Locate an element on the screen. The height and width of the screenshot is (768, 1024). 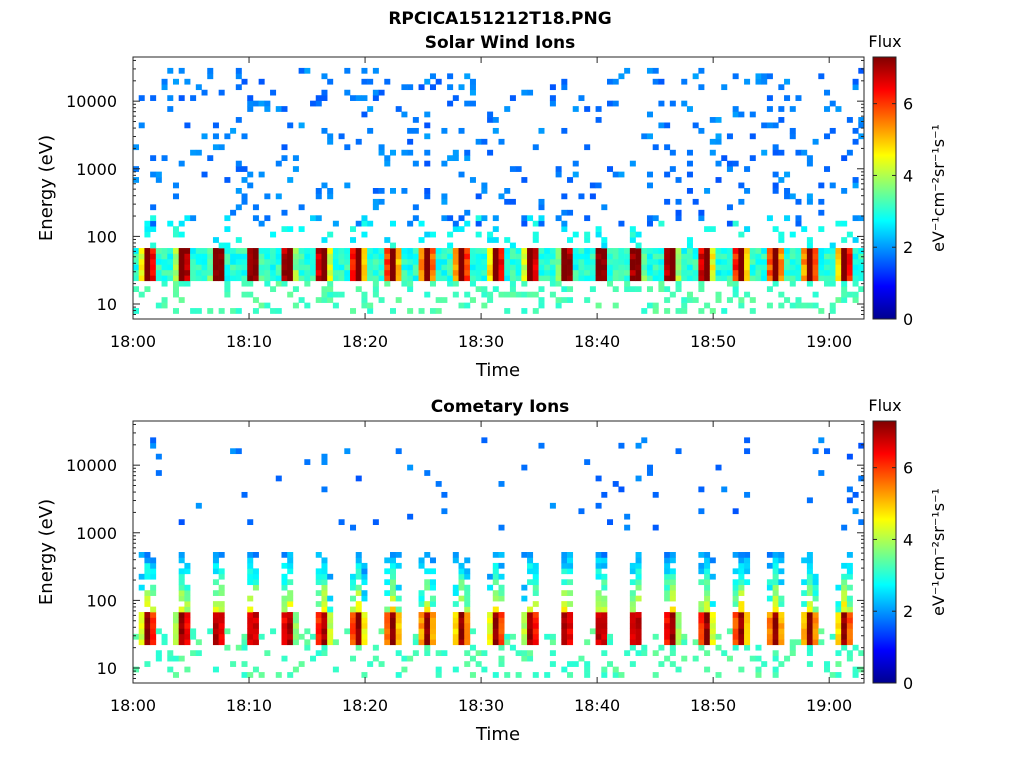
x-tick-label: 18:00 is located at coordinates (133, 705).